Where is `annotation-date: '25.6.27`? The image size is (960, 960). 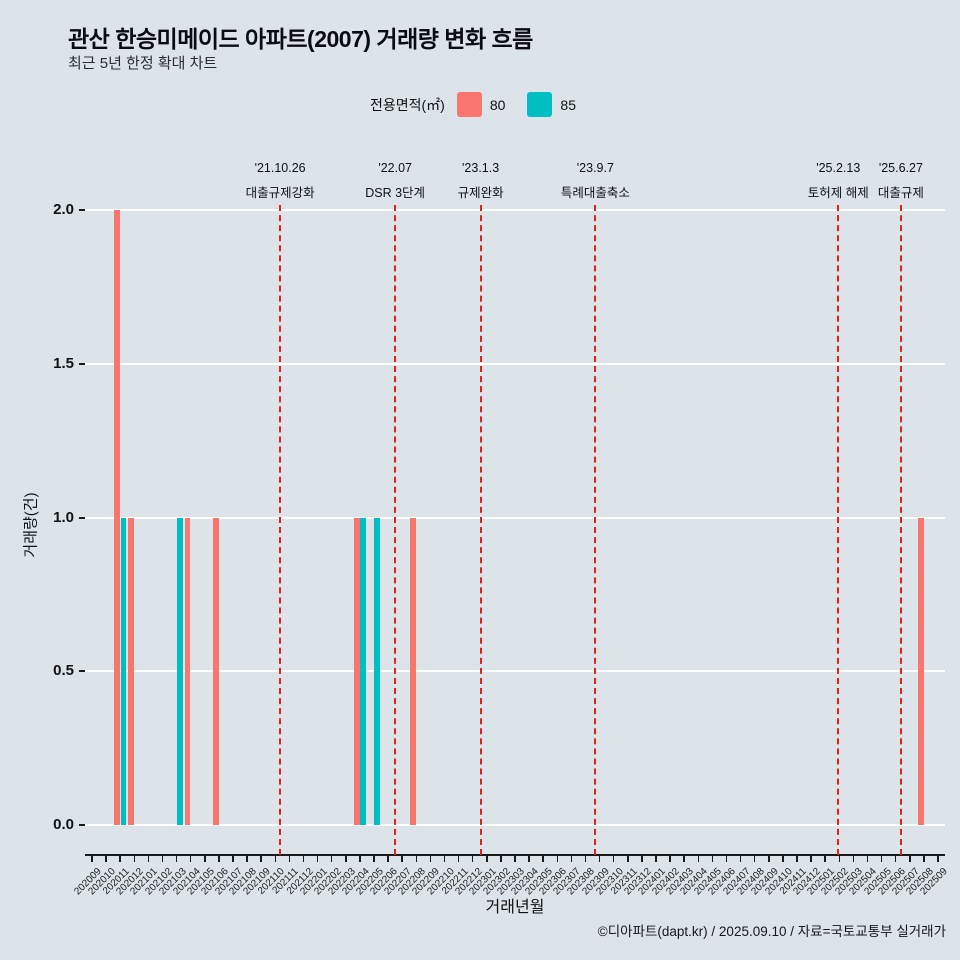 annotation-date: '25.6.27 is located at coordinates (900, 168).